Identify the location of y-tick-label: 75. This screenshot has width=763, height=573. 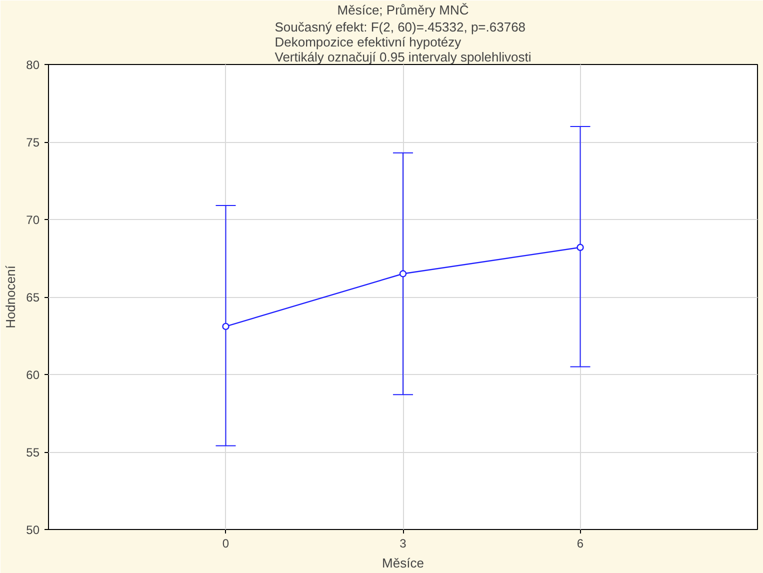
(33, 143).